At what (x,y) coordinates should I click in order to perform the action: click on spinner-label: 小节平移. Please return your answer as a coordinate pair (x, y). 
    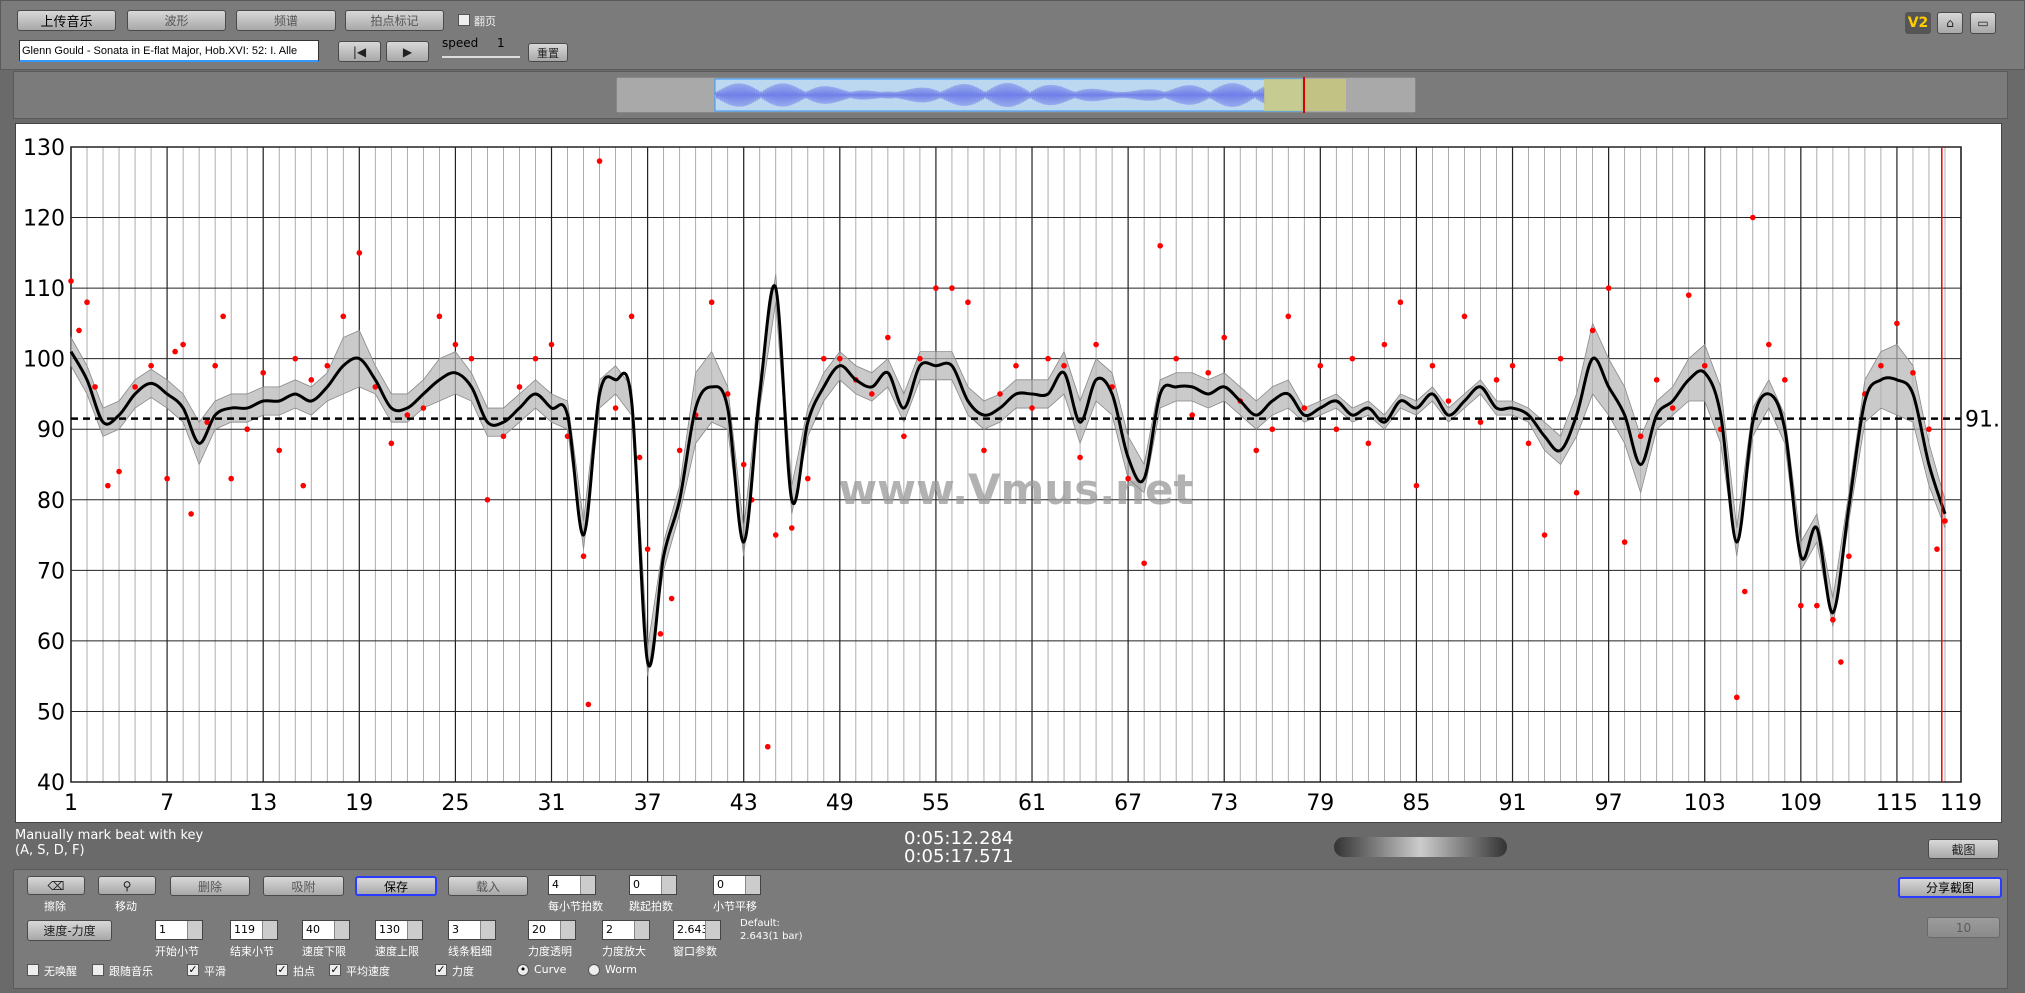
    Looking at the image, I should click on (735, 906).